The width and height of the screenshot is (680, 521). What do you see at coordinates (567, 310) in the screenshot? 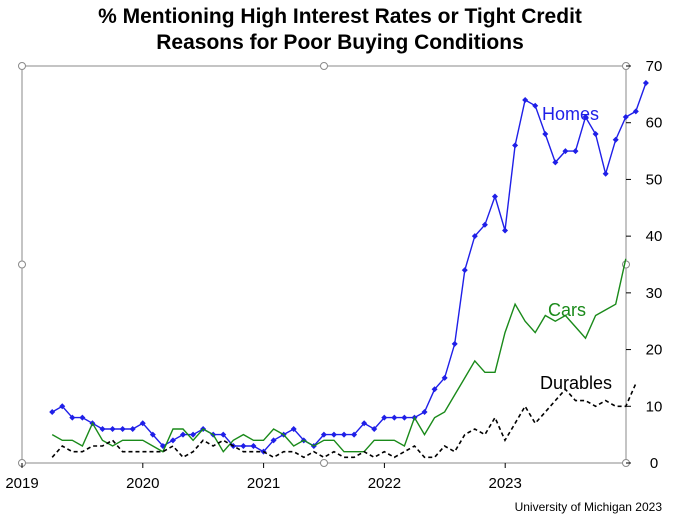
I see `series-label-cars: Cars` at bounding box center [567, 310].